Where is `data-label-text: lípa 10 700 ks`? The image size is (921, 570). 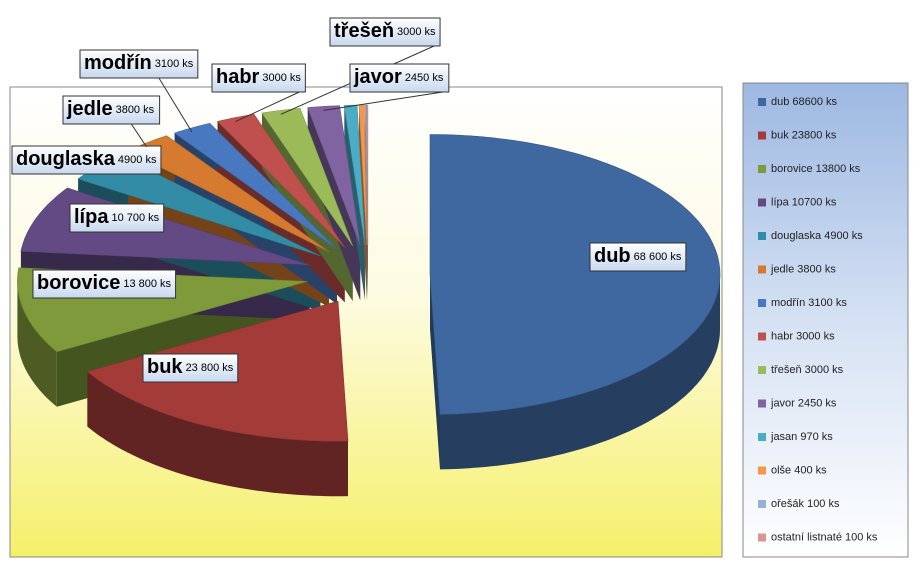 data-label-text: lípa 10 700 ks is located at coordinates (117, 217).